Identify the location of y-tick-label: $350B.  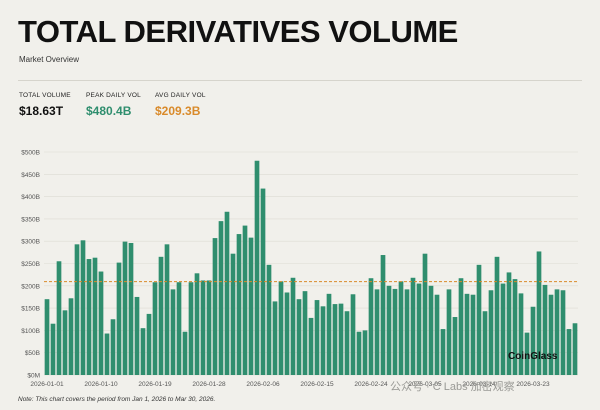
(30, 219).